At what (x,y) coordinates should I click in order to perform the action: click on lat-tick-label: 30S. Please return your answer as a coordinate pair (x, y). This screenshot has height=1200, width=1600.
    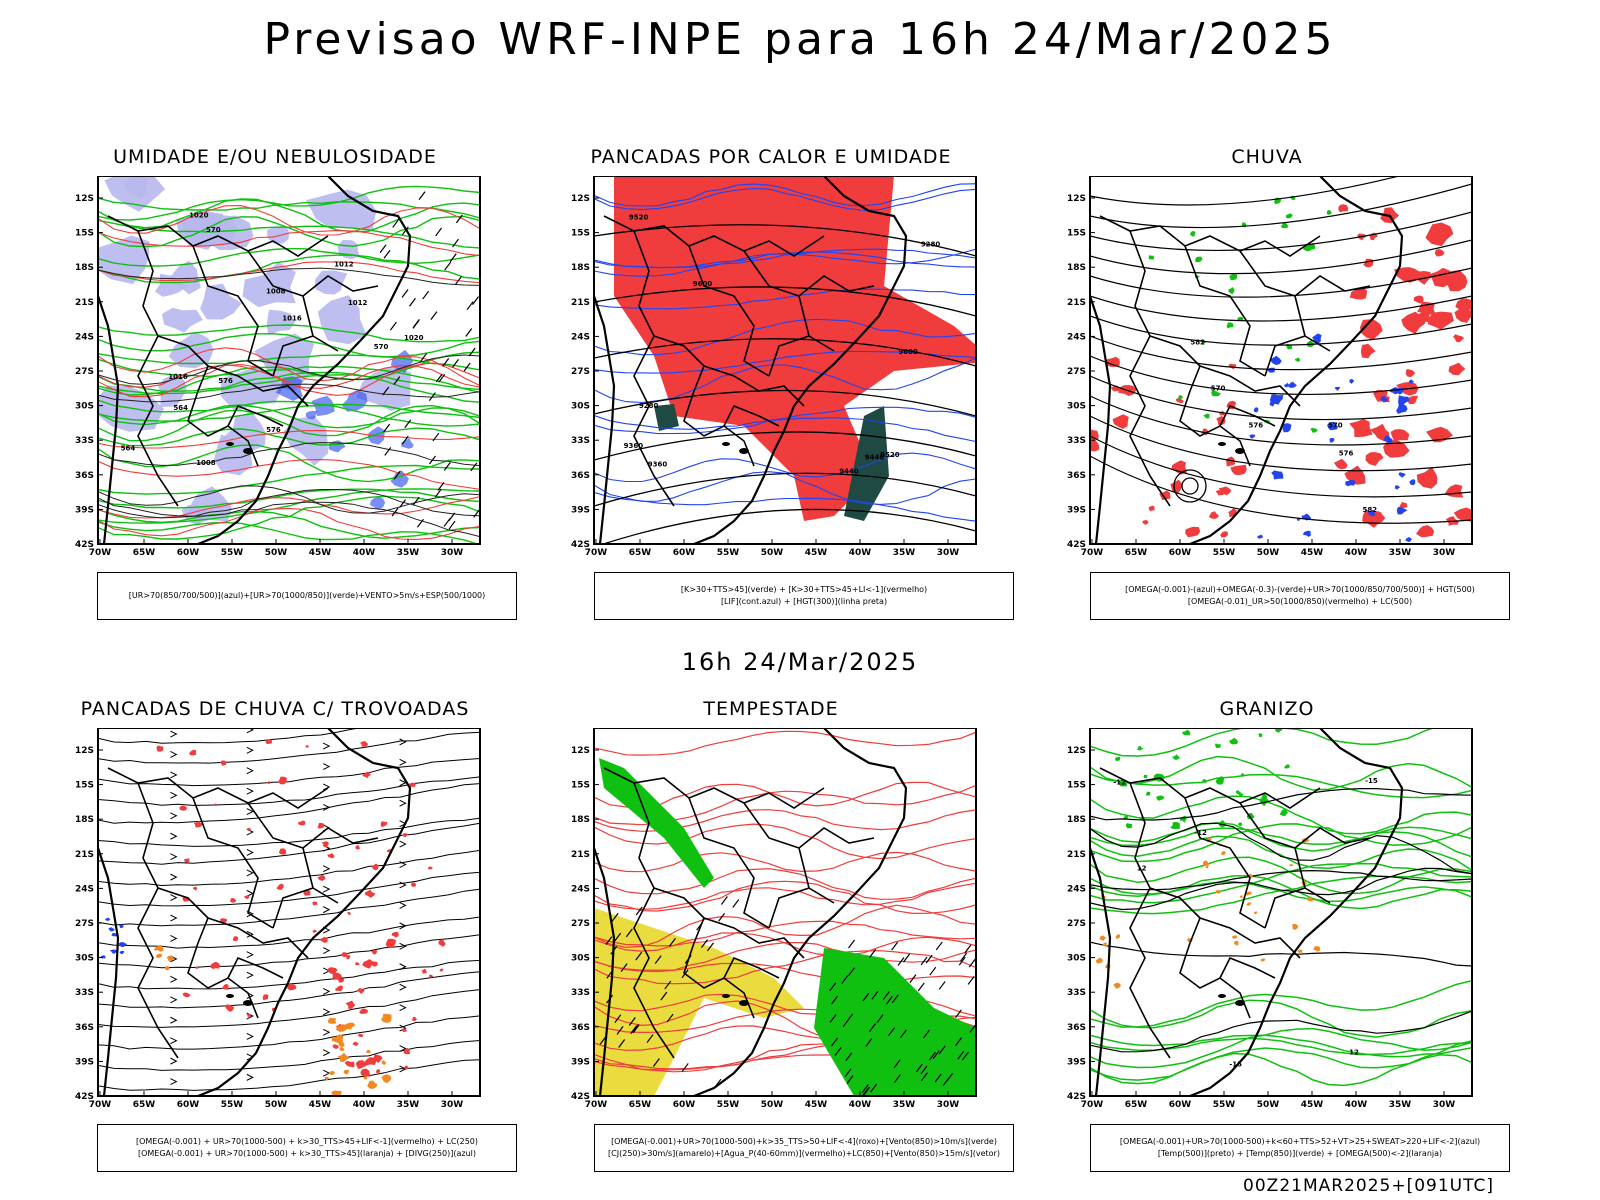
    Looking at the image, I should click on (580, 959).